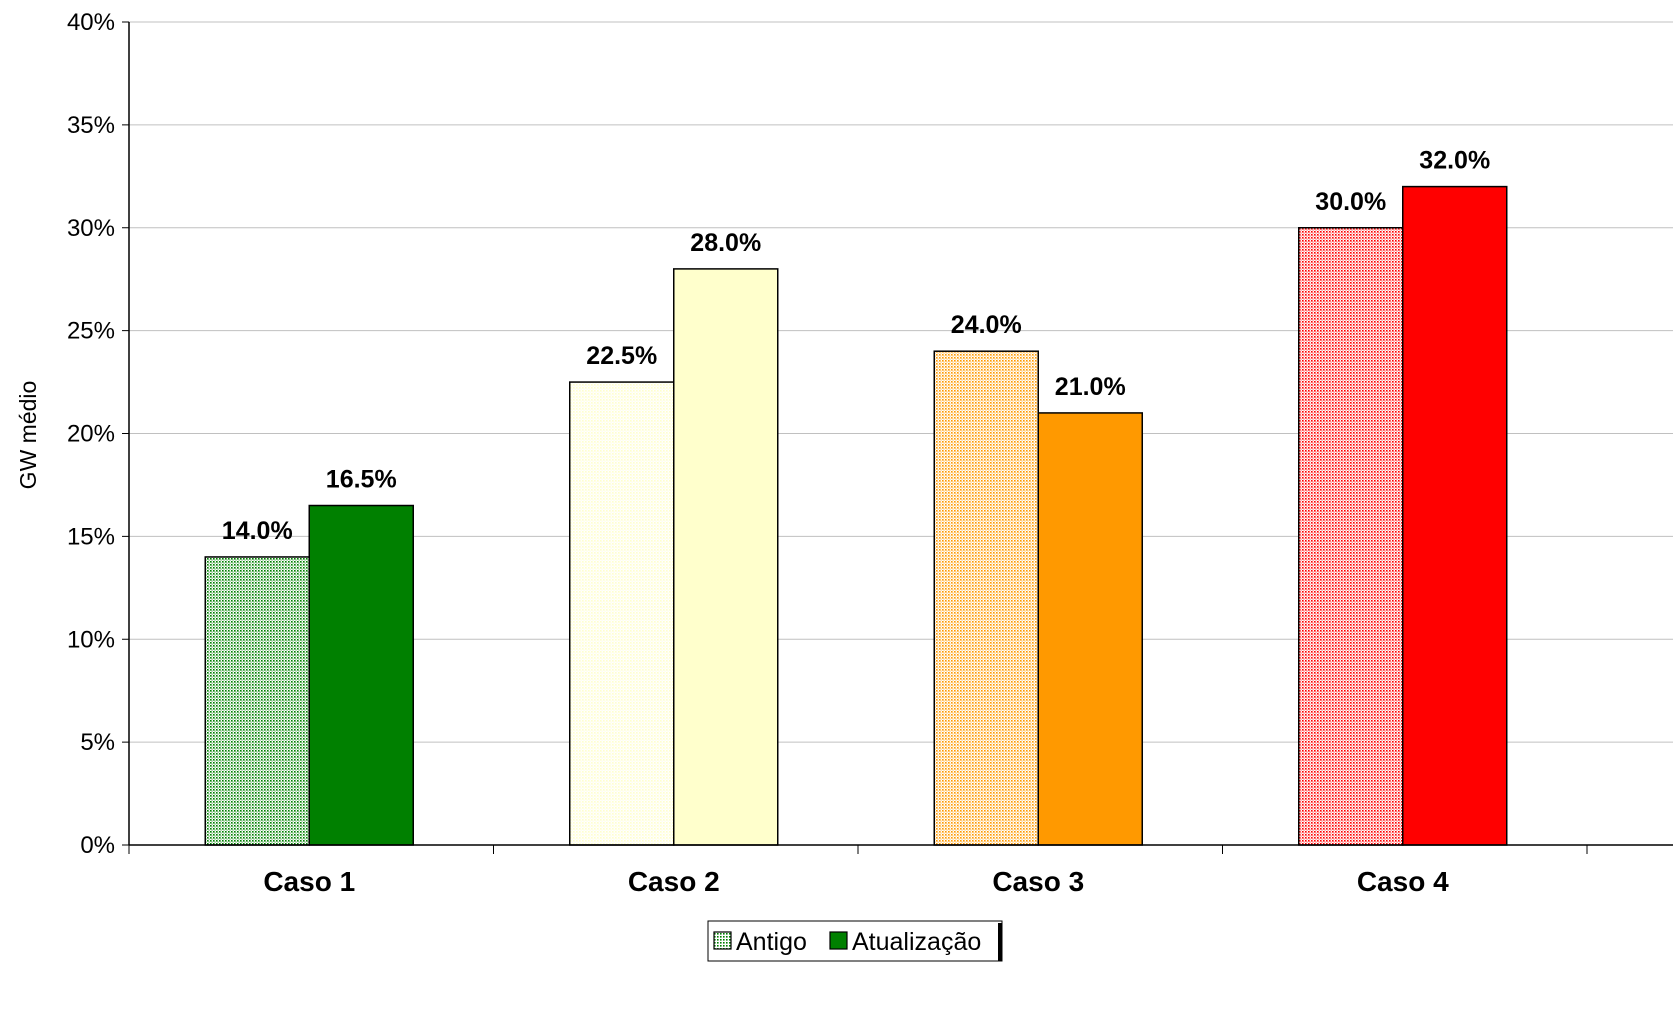 The height and width of the screenshot is (1023, 1673). What do you see at coordinates (91, 434) in the screenshot?
I see `y-tick-label: 20%` at bounding box center [91, 434].